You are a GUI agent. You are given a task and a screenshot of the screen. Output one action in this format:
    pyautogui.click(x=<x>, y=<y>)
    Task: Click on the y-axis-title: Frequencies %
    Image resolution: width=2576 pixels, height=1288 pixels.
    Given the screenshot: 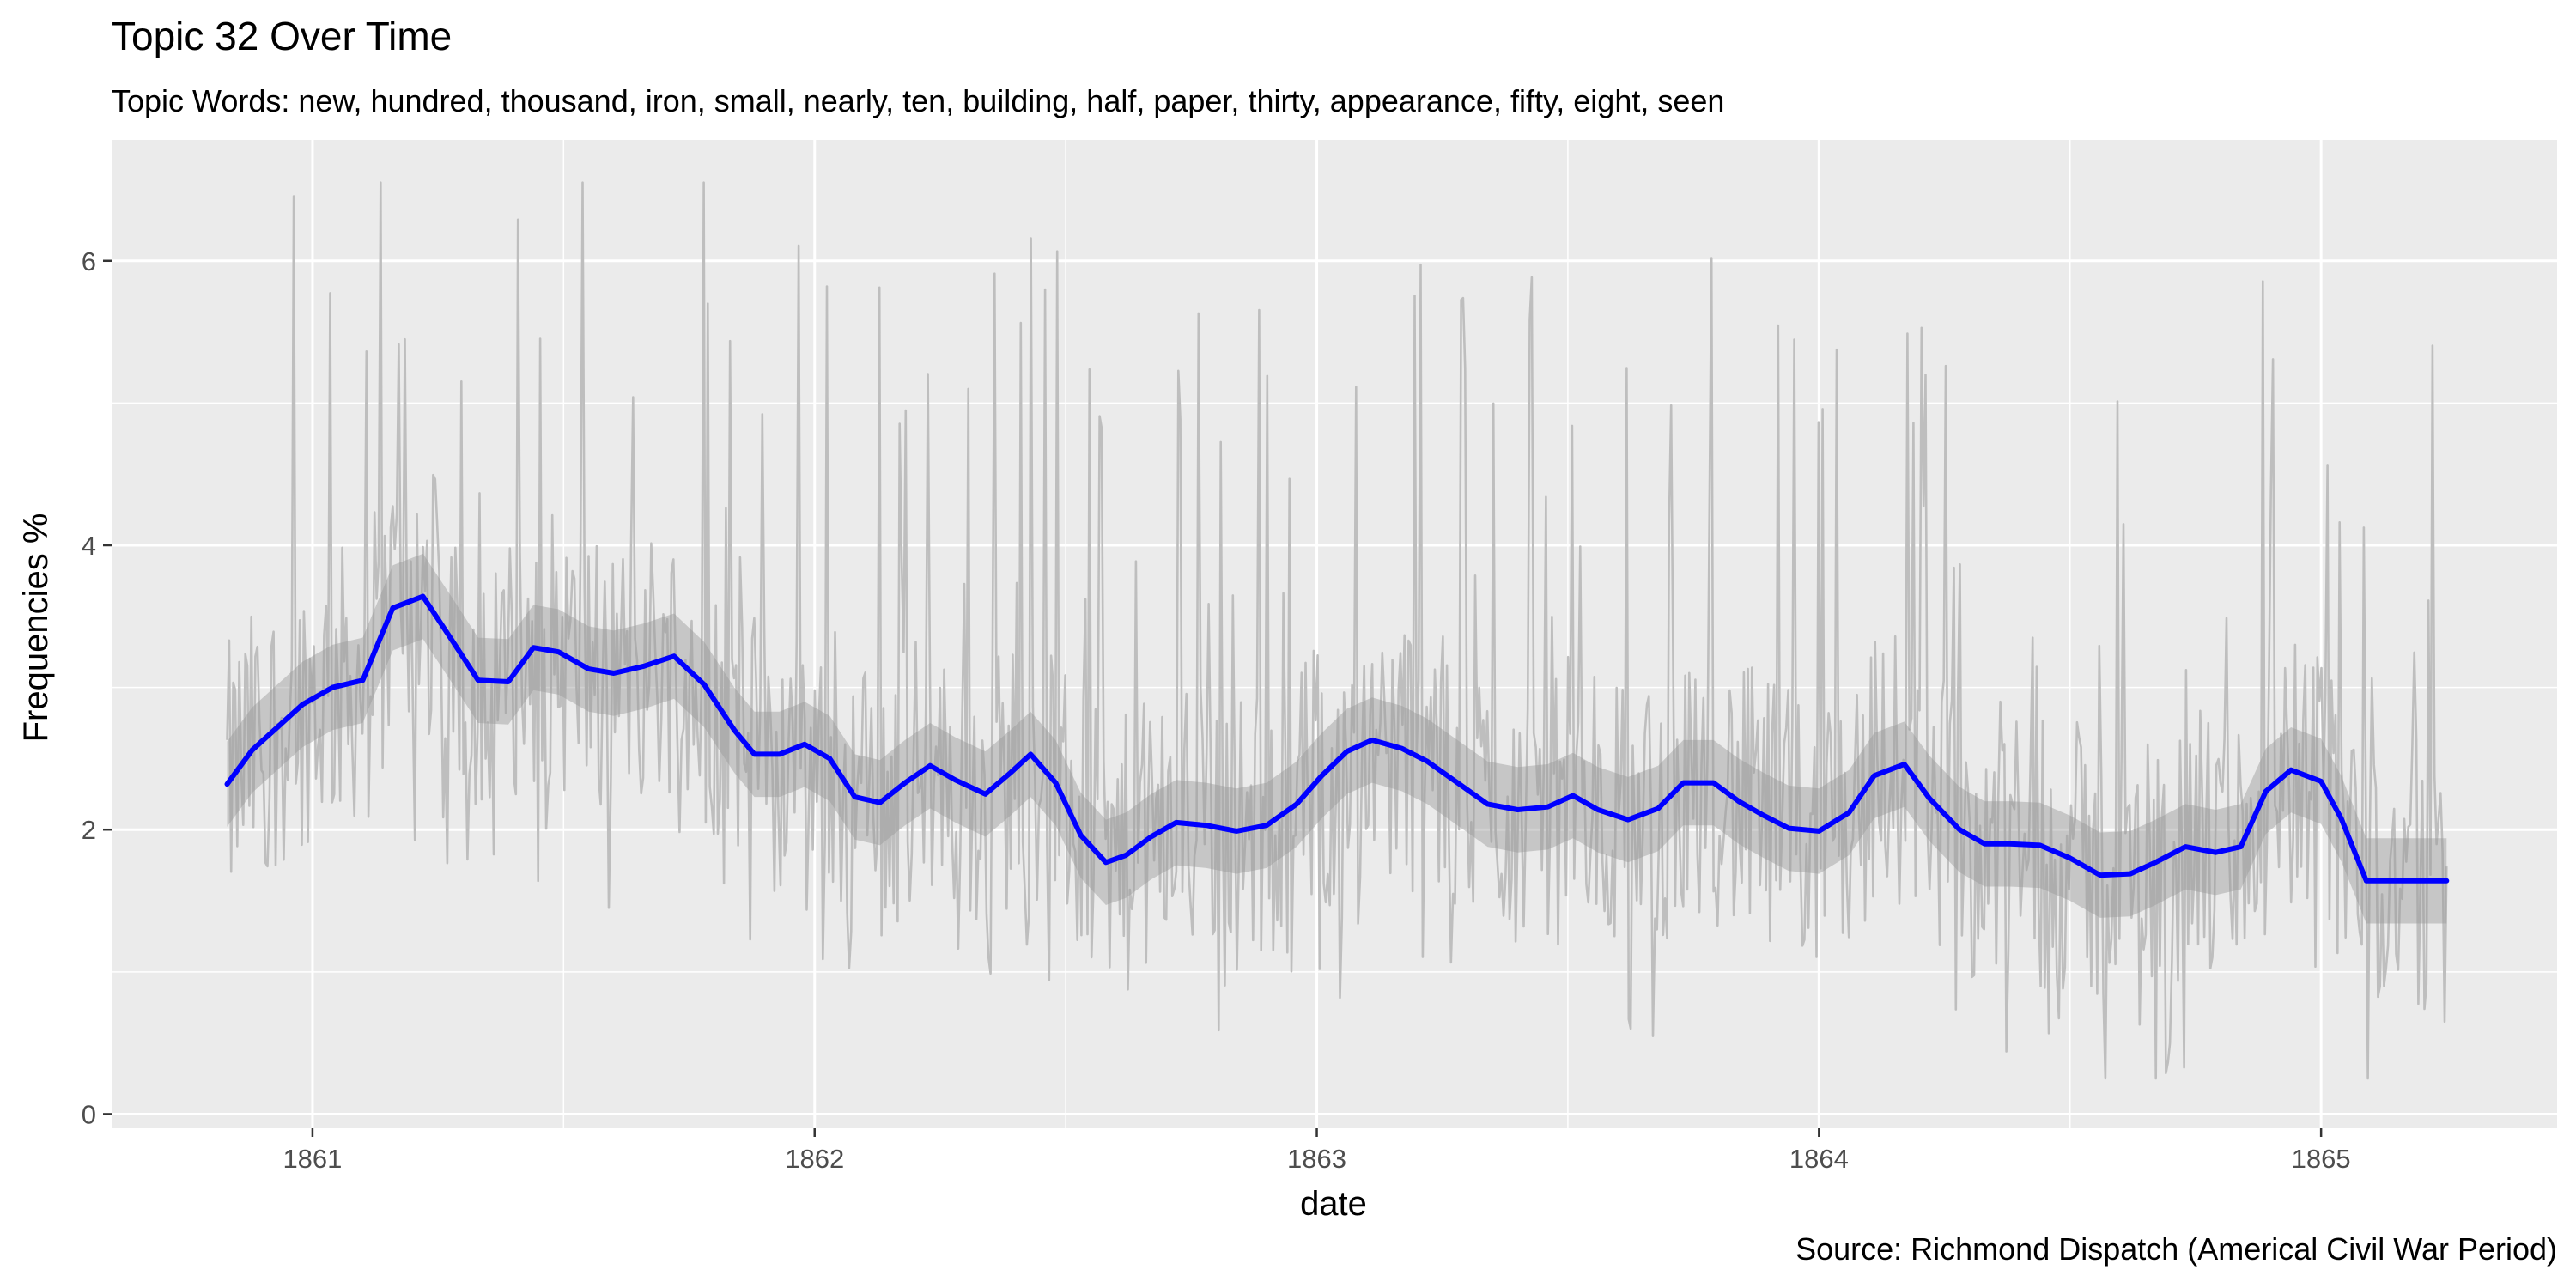 What is the action you would take?
    pyautogui.click(x=36, y=628)
    